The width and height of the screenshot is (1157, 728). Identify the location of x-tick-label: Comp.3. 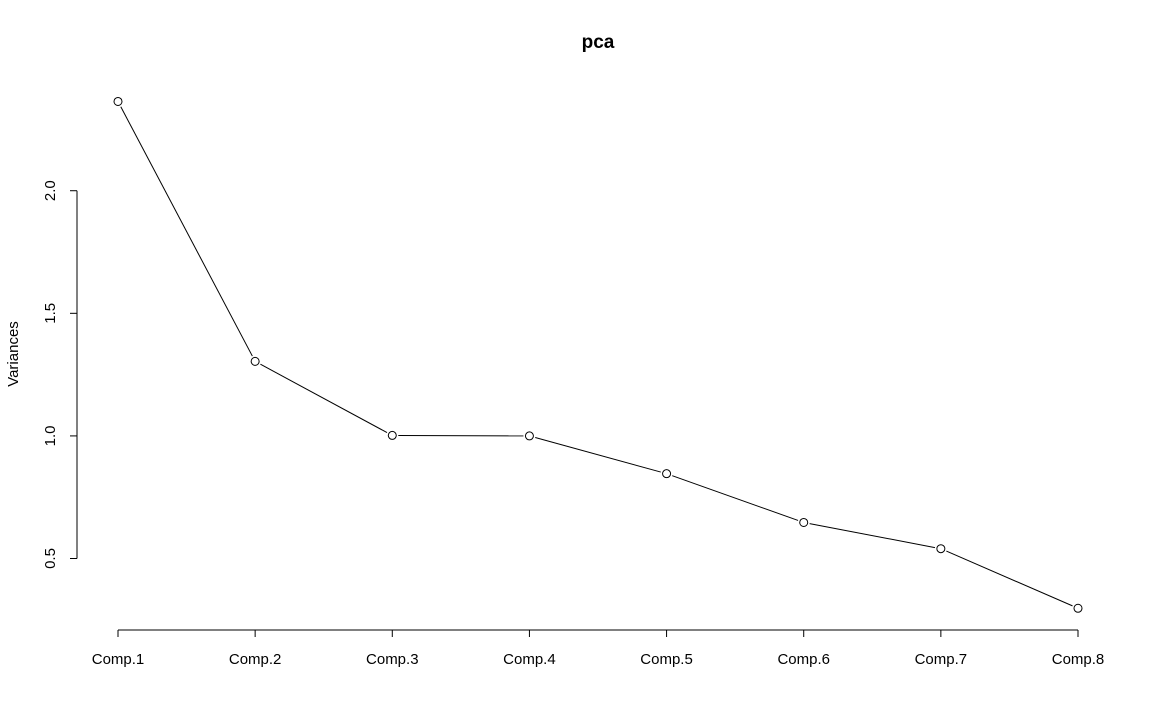
(392, 659).